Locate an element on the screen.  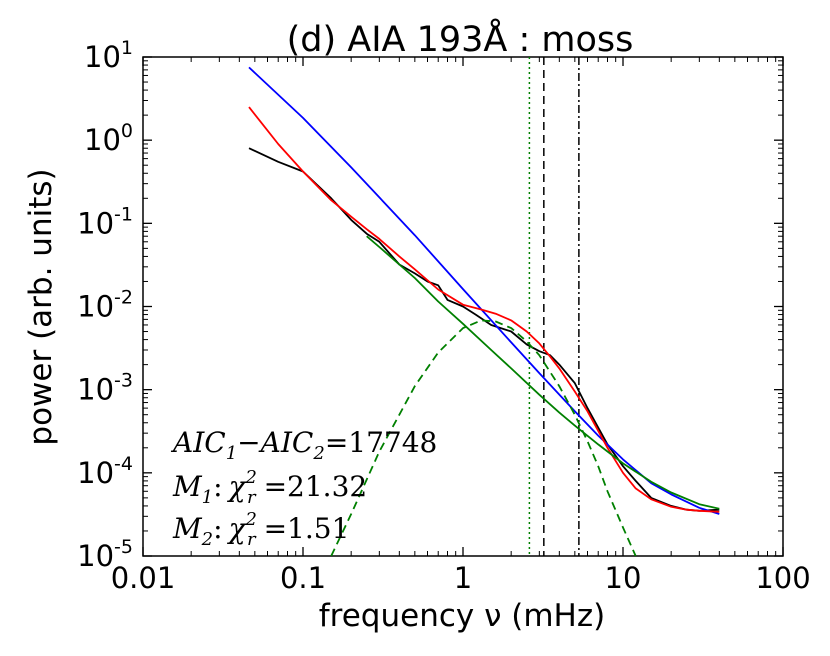
y-tick-label: 10⁰ is located at coordinates (108, 138).